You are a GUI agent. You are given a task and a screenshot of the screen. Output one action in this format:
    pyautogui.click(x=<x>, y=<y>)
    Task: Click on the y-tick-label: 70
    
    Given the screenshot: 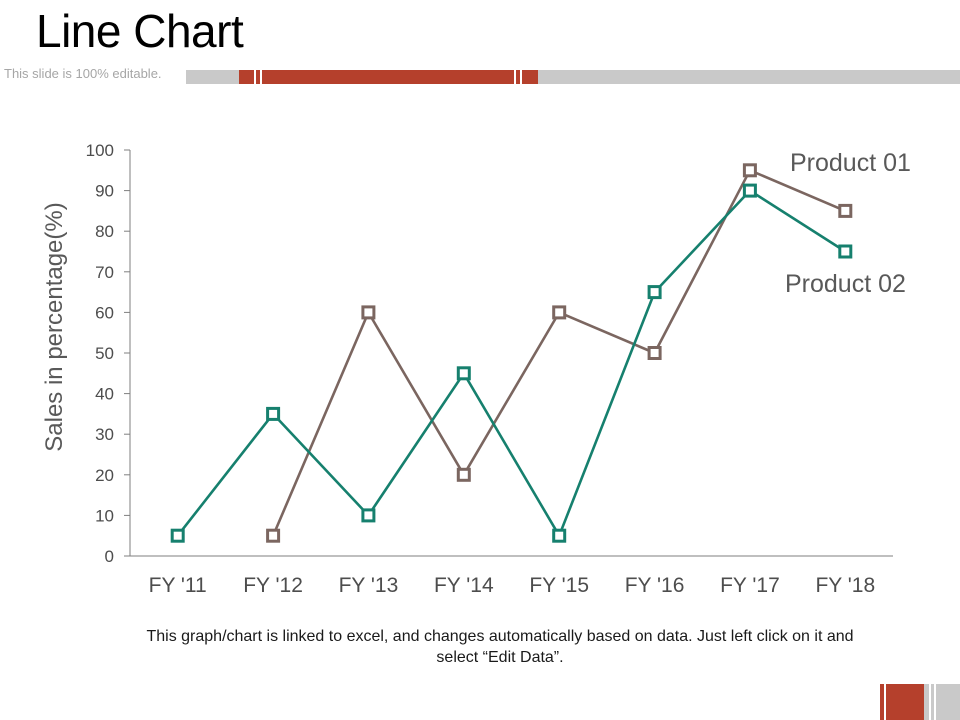 What is the action you would take?
    pyautogui.click(x=104, y=272)
    